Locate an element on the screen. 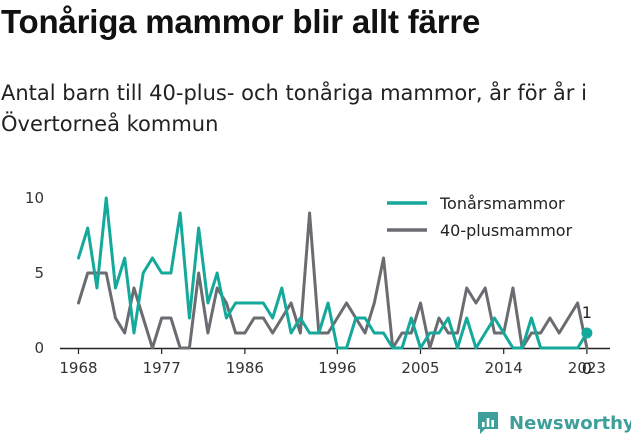  end-label-40-plusmammor: 0 is located at coordinates (587, 368).